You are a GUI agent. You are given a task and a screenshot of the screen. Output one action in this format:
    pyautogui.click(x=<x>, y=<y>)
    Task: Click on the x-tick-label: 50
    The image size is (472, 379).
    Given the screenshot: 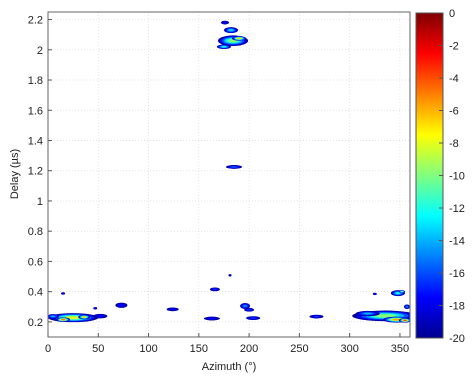 What is the action you would take?
    pyautogui.click(x=98, y=349)
    